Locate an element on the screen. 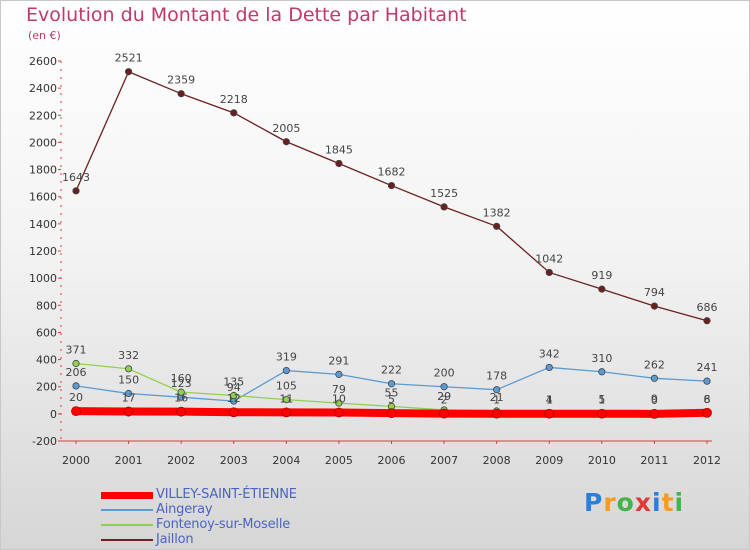 The width and height of the screenshot is (750, 550). x-tick-label: 2005 is located at coordinates (339, 460).